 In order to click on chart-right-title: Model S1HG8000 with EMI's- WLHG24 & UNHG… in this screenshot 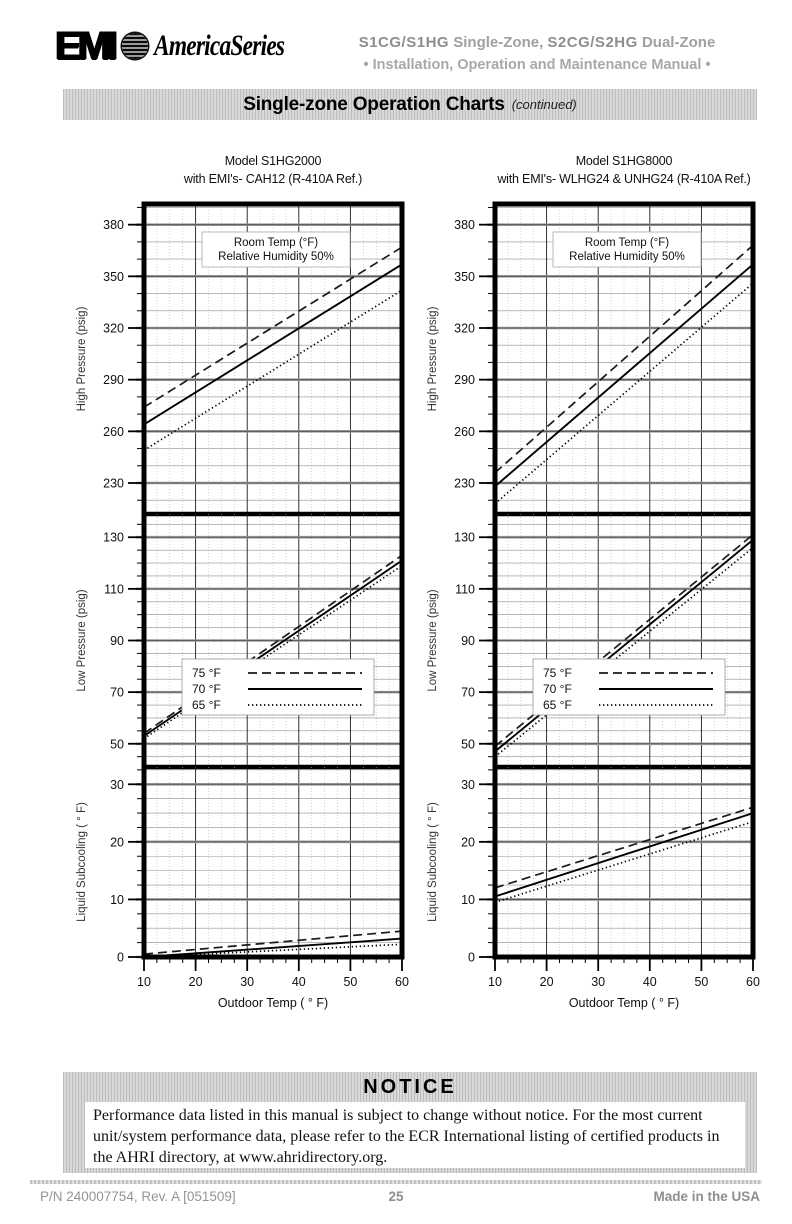, I will do `click(624, 170)`.